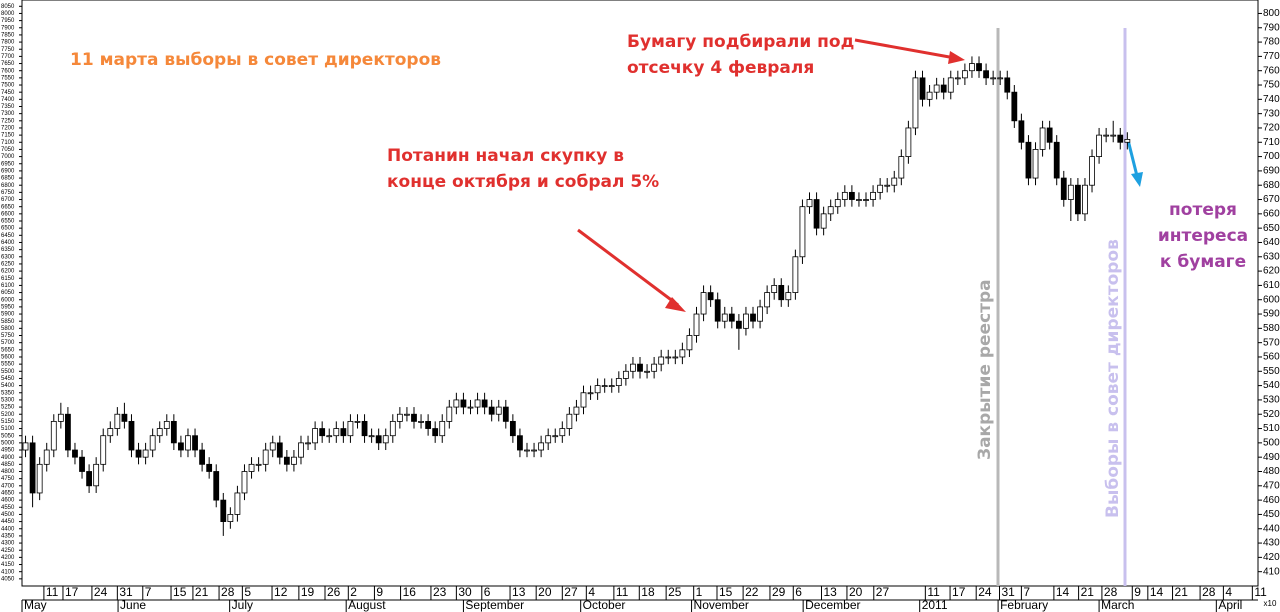 The height and width of the screenshot is (612, 1280). What do you see at coordinates (1024, 605) in the screenshot?
I see `month-label: February` at bounding box center [1024, 605].